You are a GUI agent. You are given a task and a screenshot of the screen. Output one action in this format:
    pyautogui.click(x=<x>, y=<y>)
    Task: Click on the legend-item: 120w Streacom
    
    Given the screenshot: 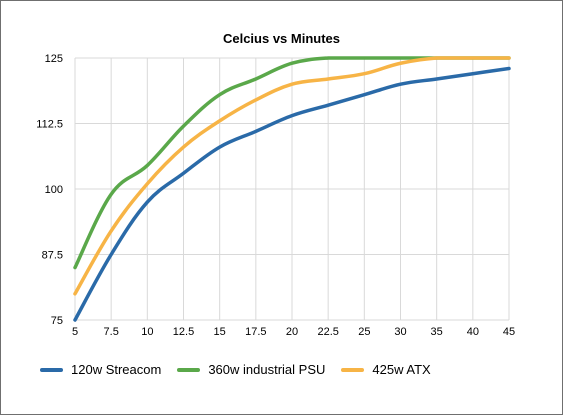 What is the action you would take?
    pyautogui.click(x=100, y=369)
    